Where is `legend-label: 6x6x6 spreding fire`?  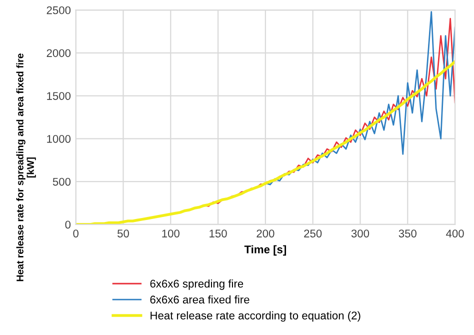
legend-label: 6x6x6 spreding fire is located at coordinates (197, 284).